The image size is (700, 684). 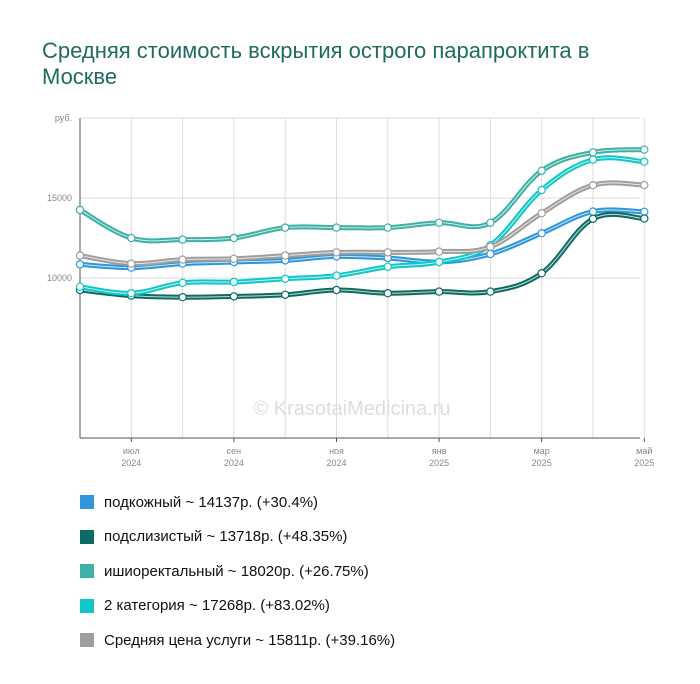 What do you see at coordinates (59, 198) in the screenshot?
I see `y-tick-label: 15000` at bounding box center [59, 198].